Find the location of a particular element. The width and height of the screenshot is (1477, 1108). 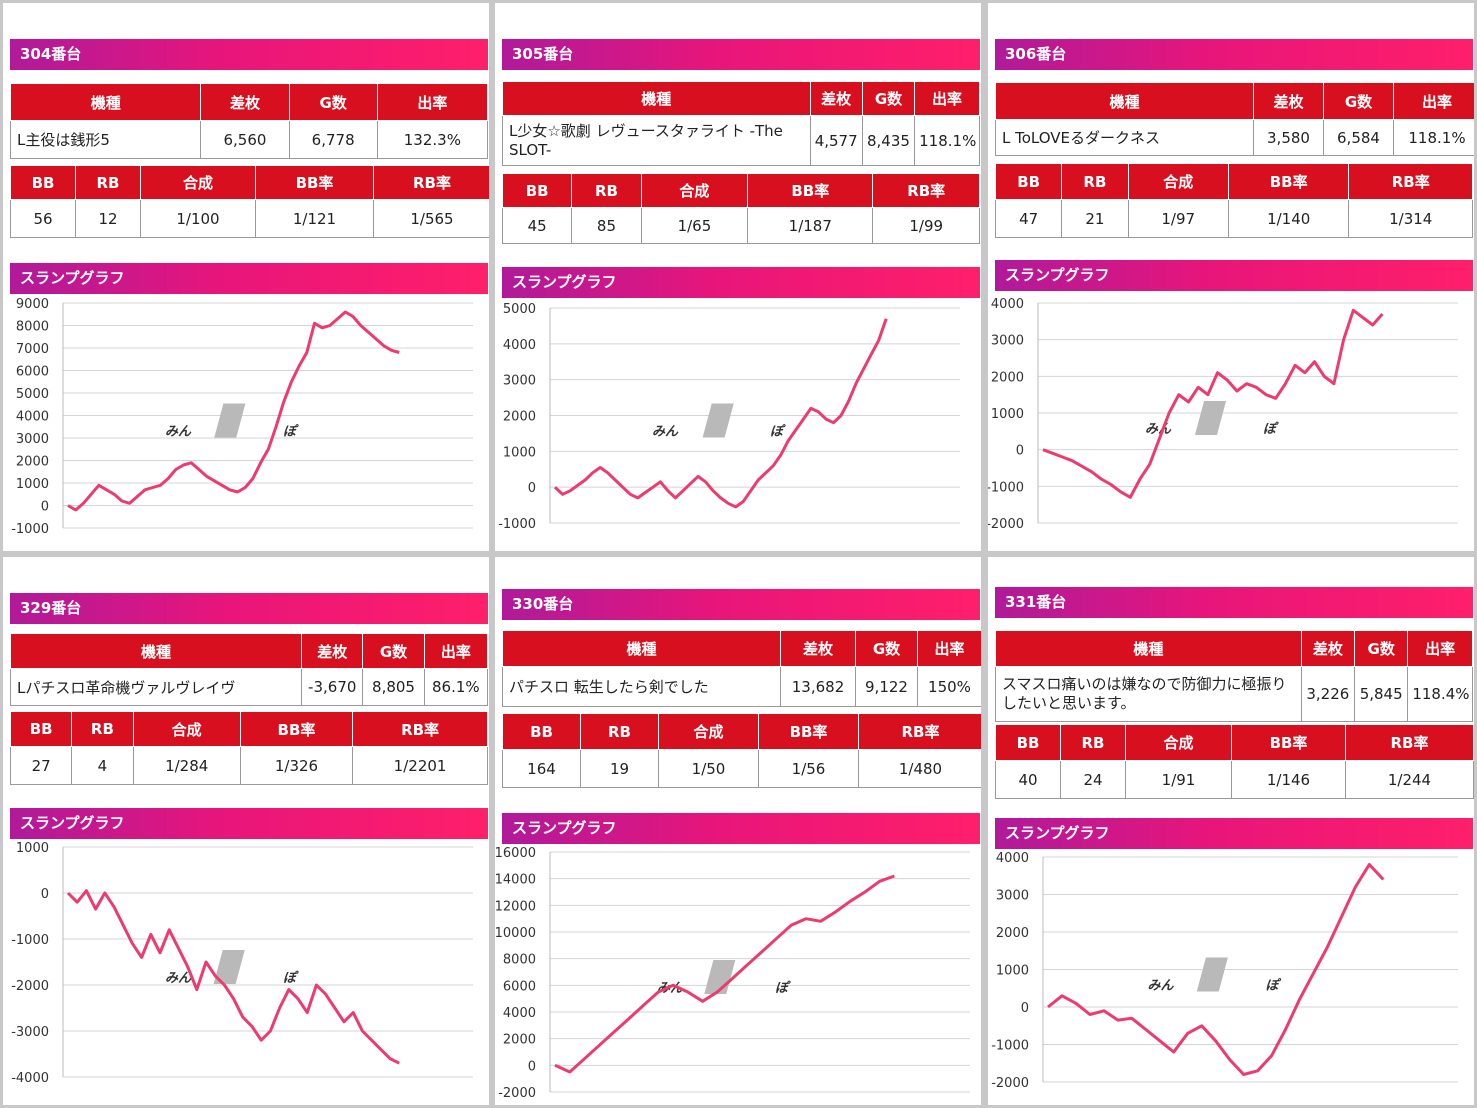

machine-name: L主役は銭形5 is located at coordinates (105, 139).